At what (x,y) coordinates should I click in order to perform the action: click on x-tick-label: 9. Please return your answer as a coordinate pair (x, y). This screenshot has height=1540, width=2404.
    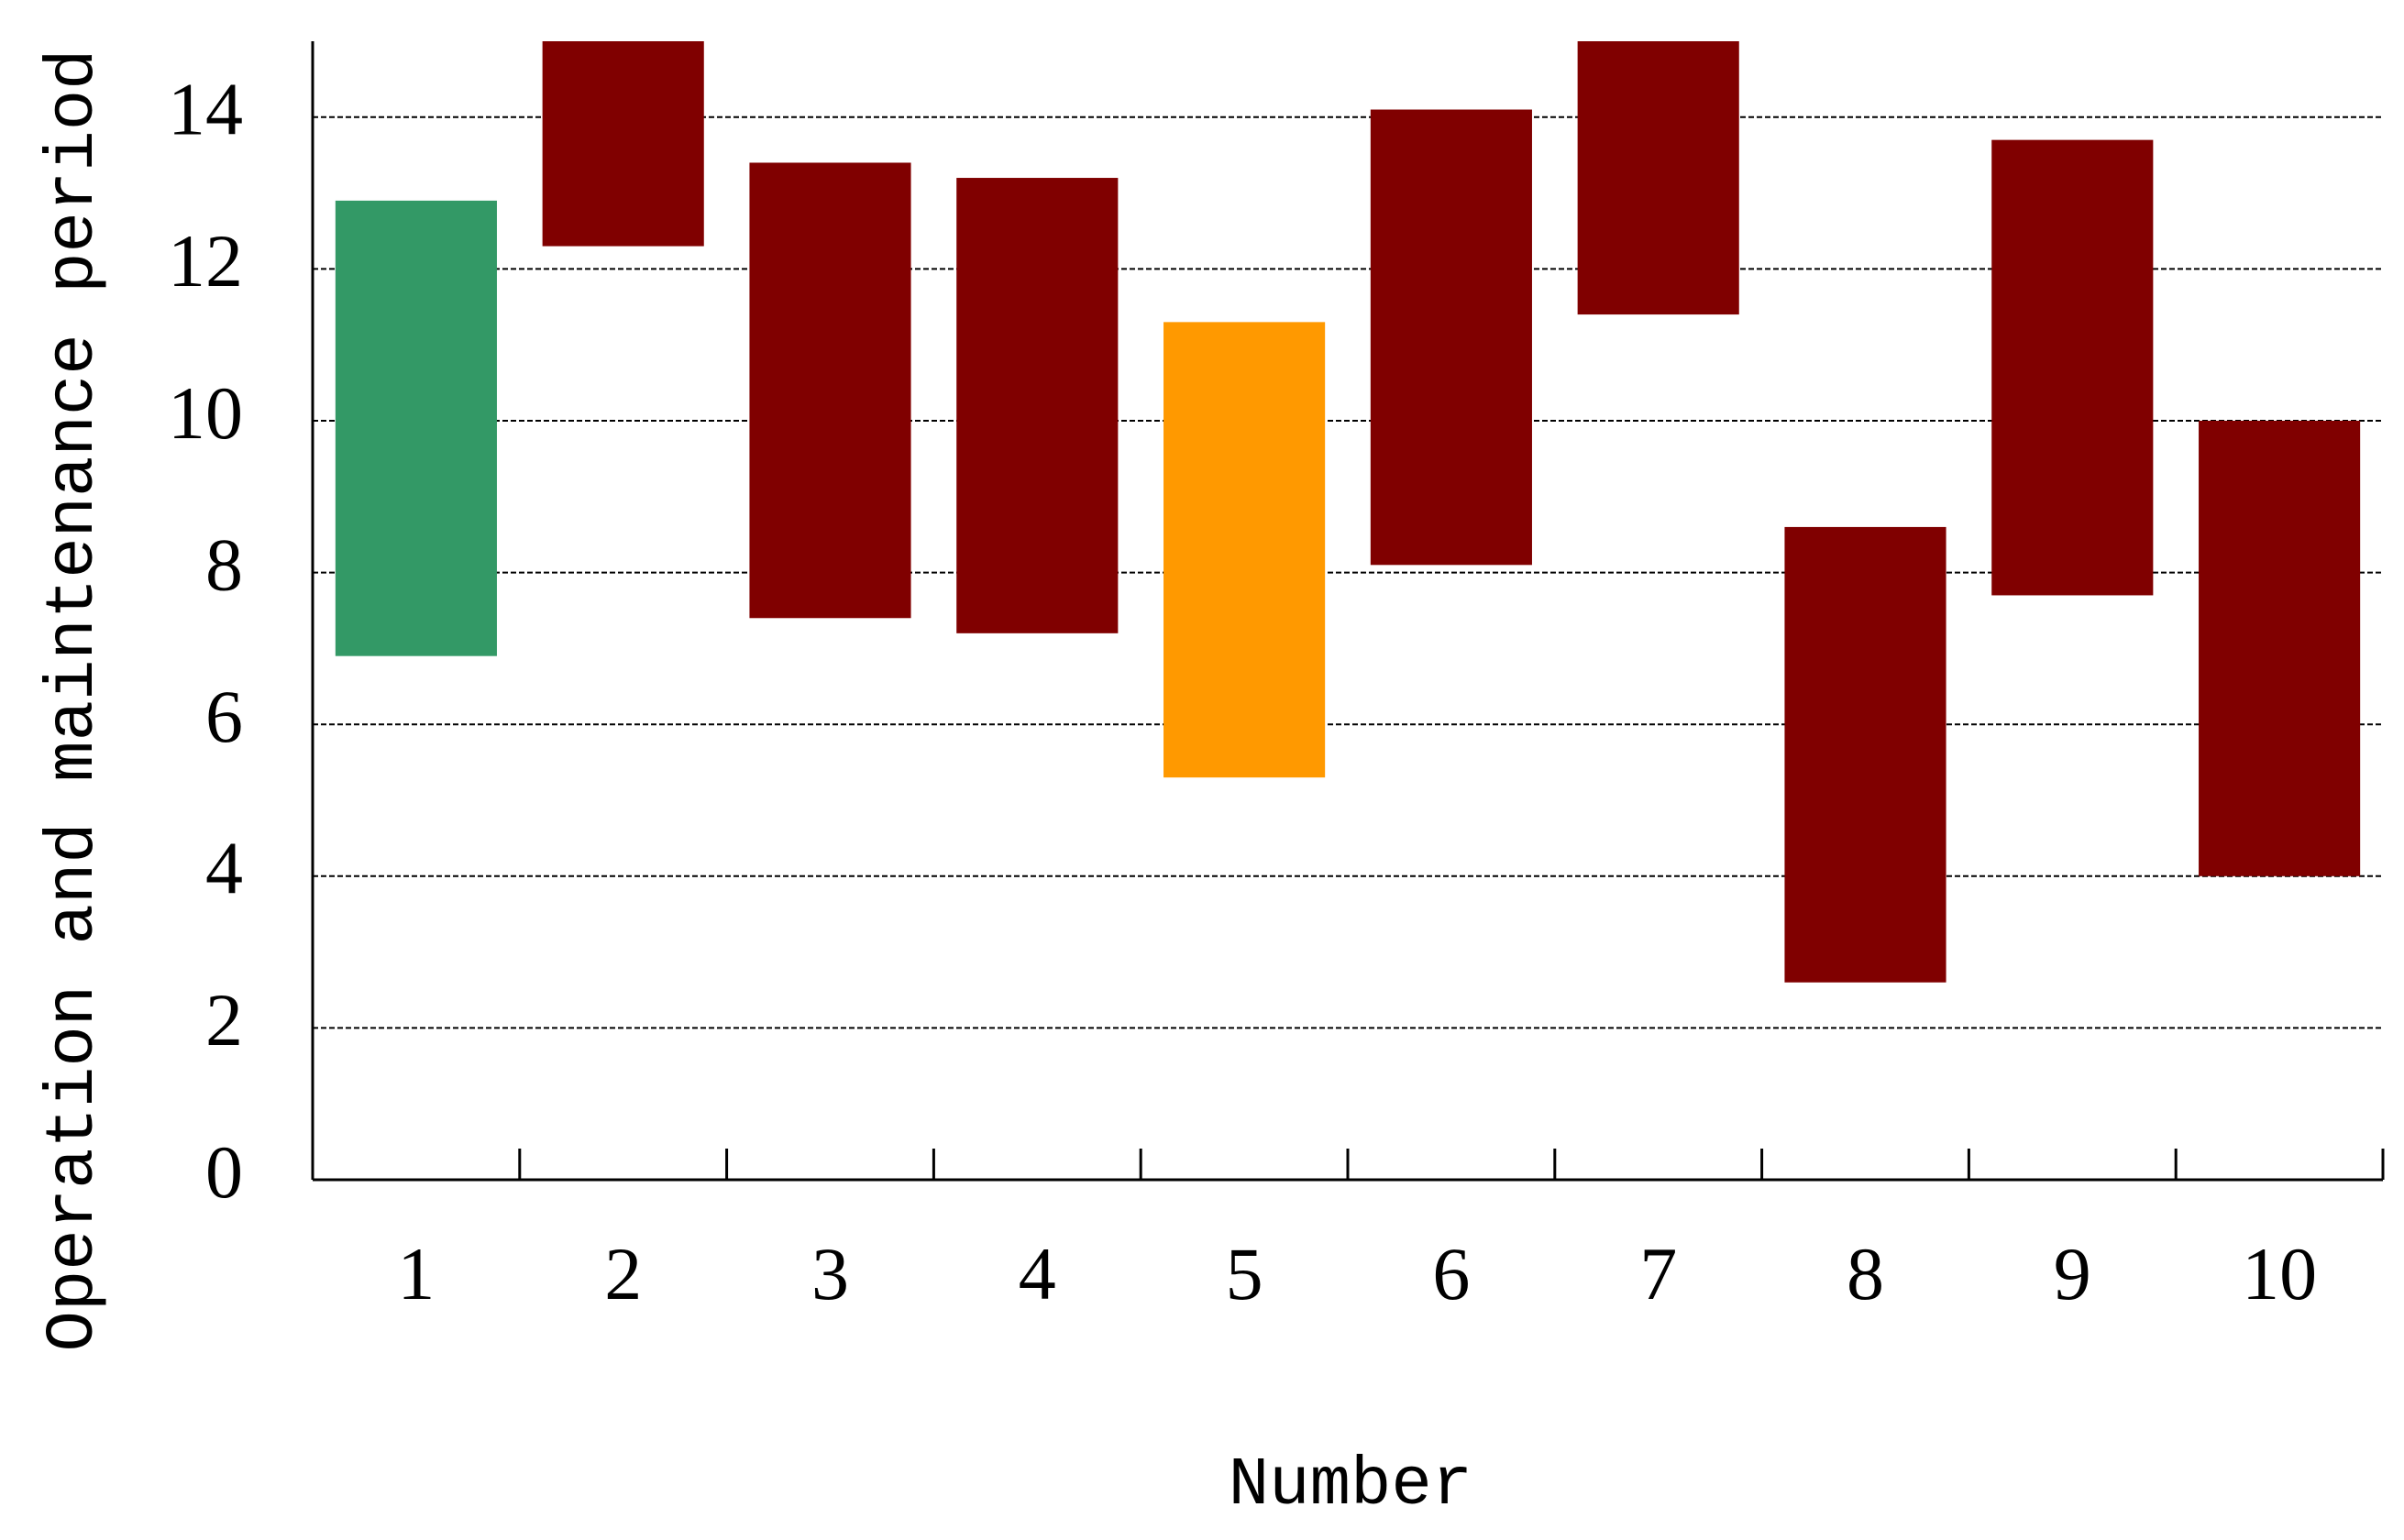
    Looking at the image, I should click on (2072, 1273).